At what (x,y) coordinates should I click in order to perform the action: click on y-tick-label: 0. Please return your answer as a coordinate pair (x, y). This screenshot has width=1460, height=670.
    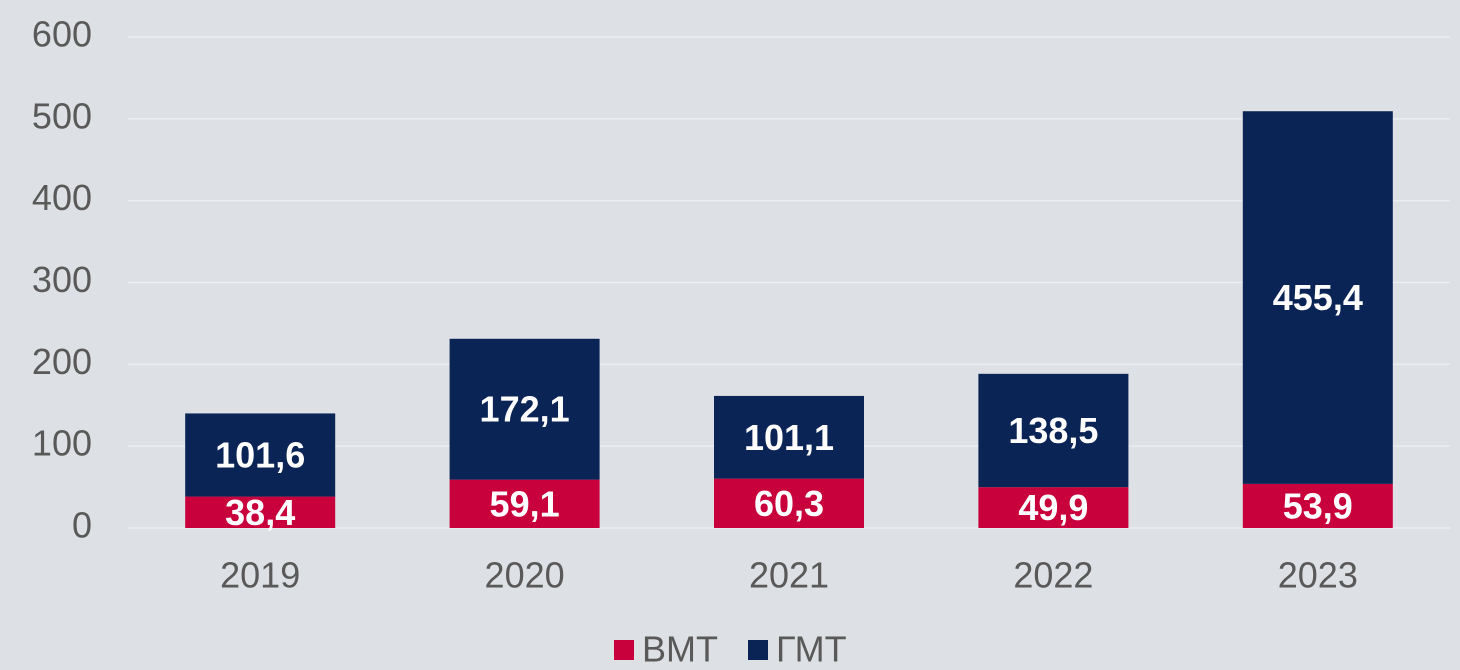
    Looking at the image, I should click on (82, 525).